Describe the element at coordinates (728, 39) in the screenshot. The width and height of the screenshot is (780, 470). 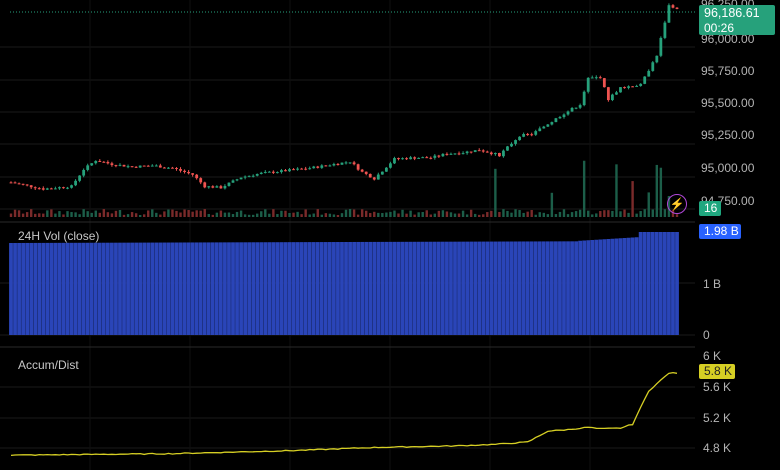
I see `price-tick-label: 96,000.00` at that location.